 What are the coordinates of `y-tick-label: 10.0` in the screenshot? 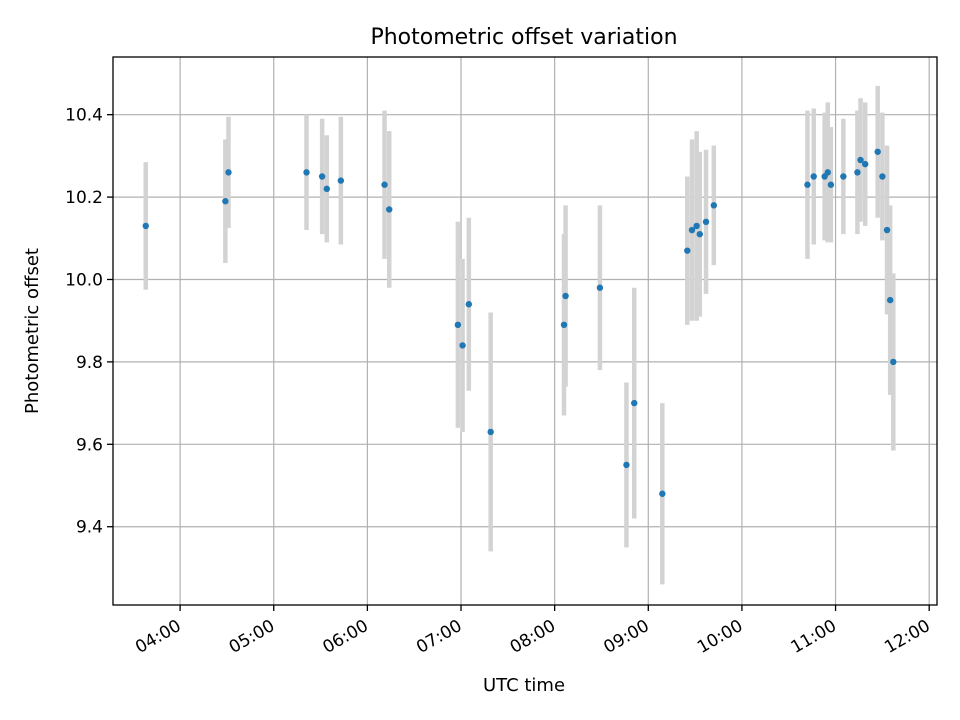 It's located at (84, 280).